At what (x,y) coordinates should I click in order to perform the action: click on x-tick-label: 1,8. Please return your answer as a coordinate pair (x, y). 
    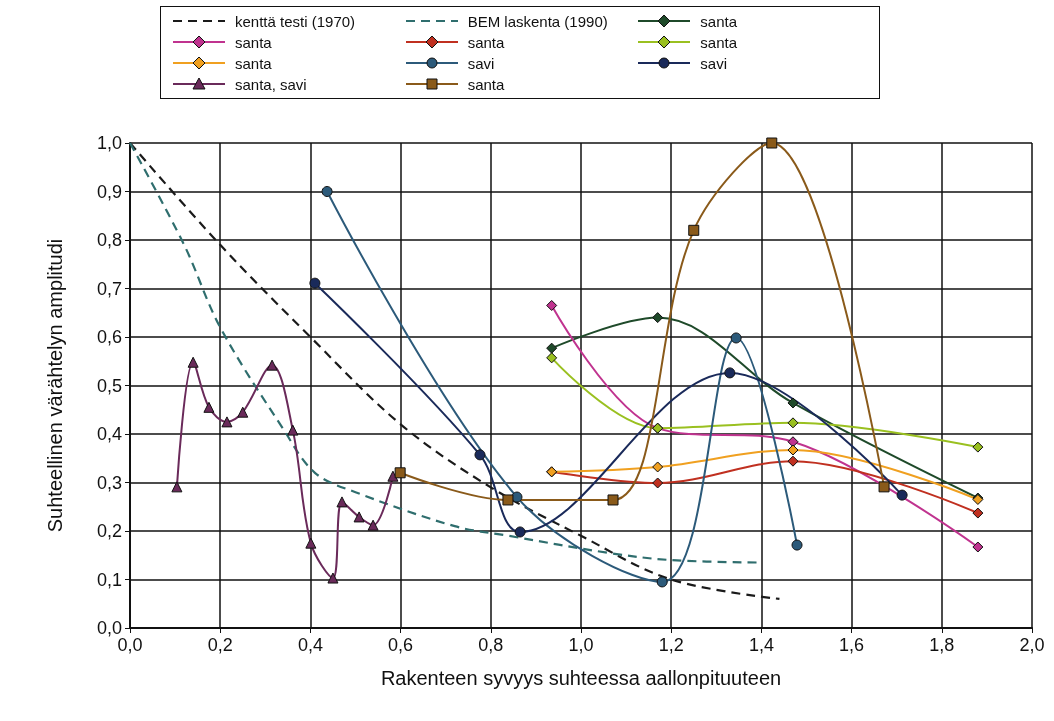
    Looking at the image, I should click on (942, 645).